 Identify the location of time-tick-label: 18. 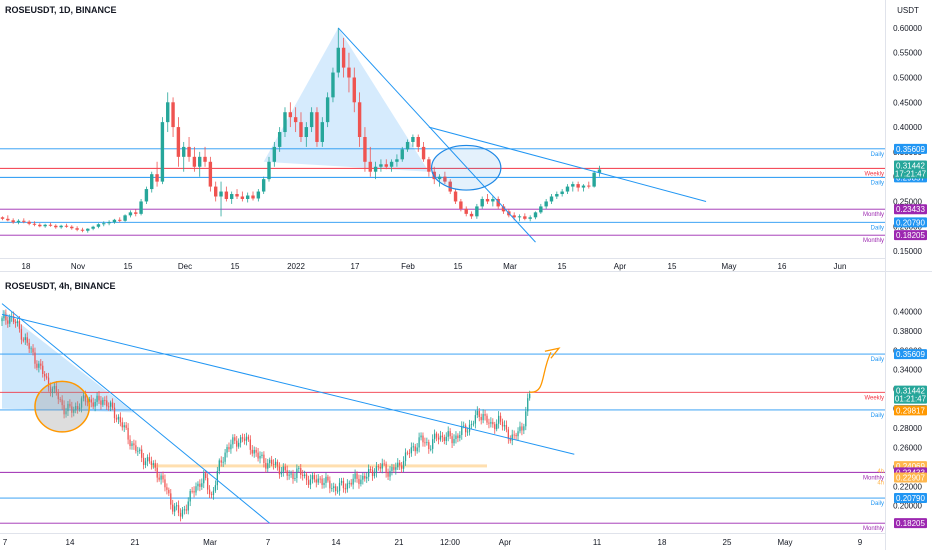
(26, 266).